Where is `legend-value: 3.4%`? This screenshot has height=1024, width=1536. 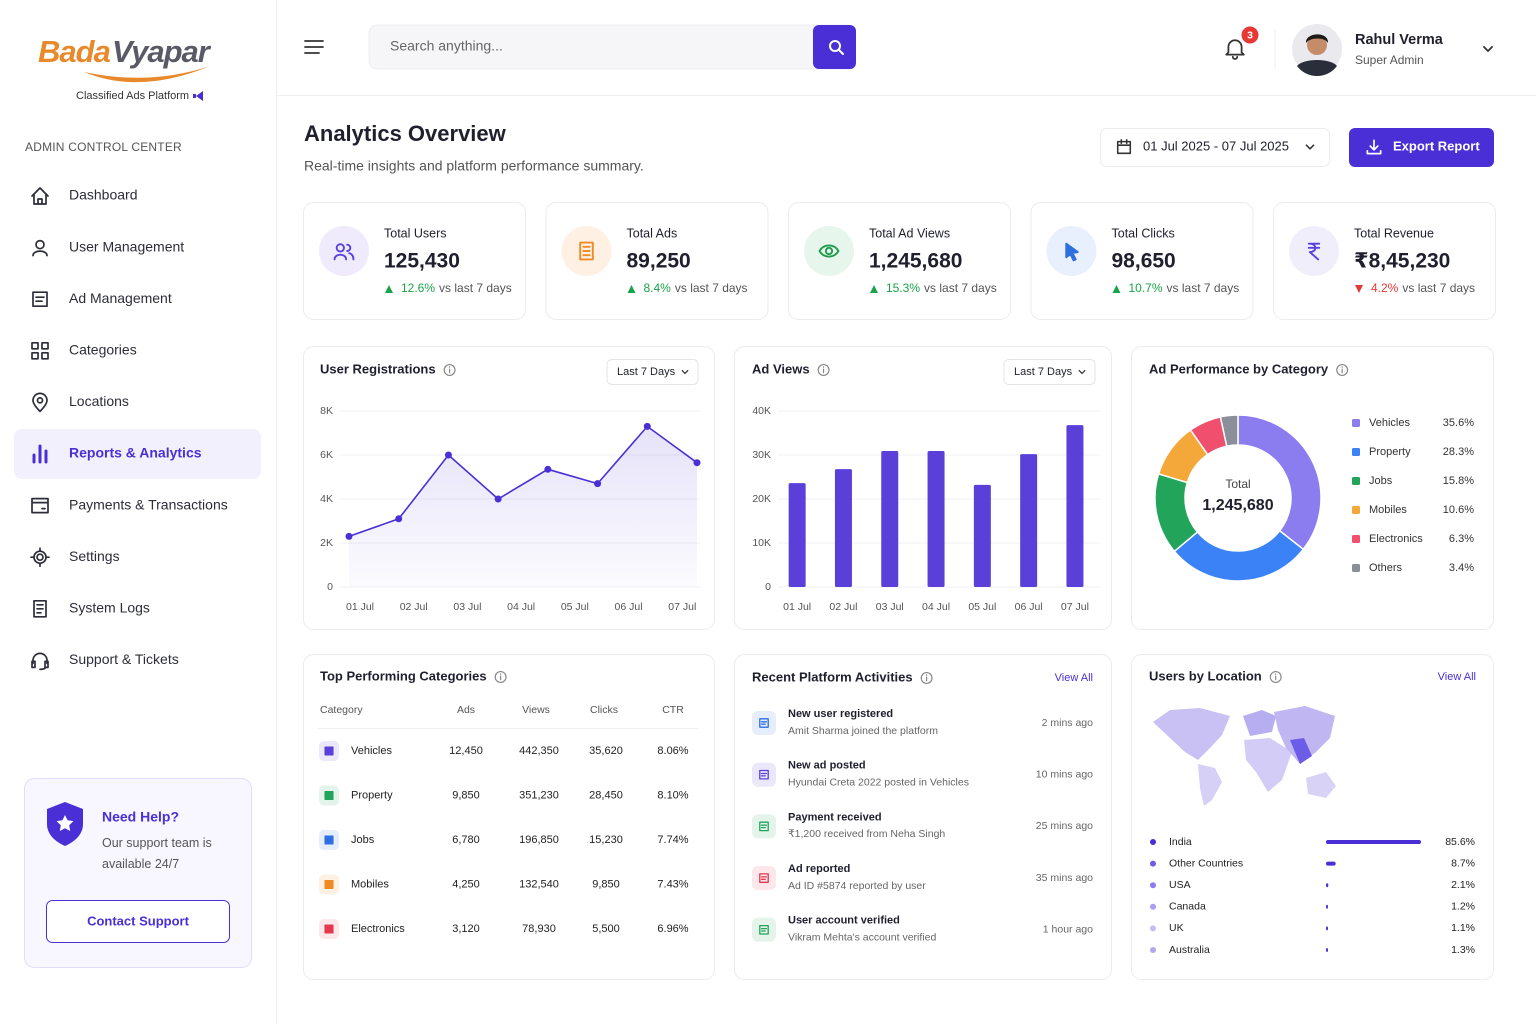
legend-value: 3.4% is located at coordinates (1461, 568).